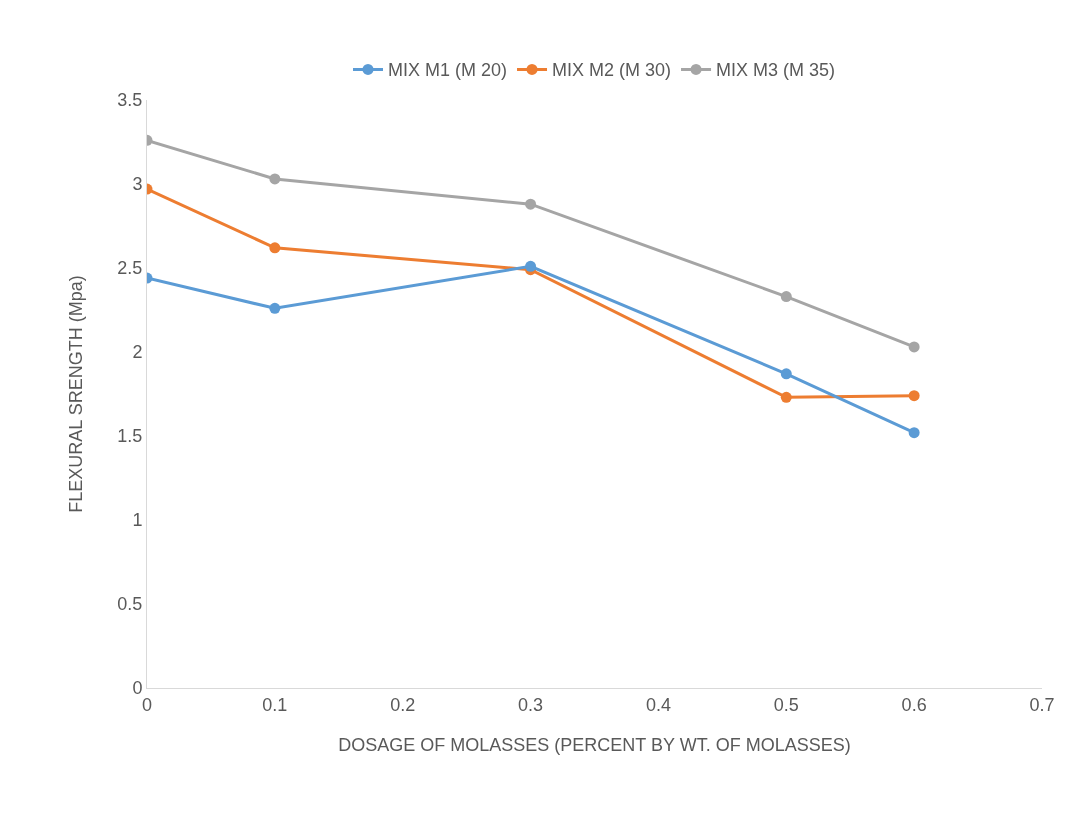 This screenshot has height=820, width=1076. I want to click on x-tick-label: 0.2, so click(403, 704).